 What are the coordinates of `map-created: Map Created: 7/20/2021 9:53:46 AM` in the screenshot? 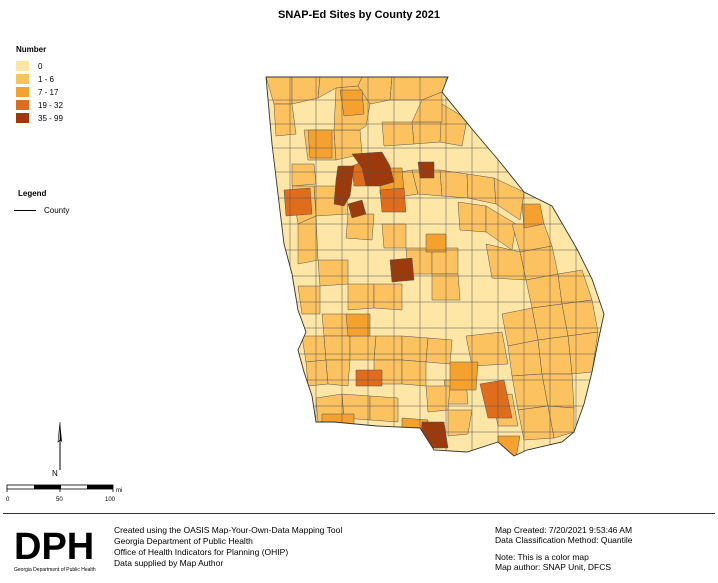 It's located at (564, 530).